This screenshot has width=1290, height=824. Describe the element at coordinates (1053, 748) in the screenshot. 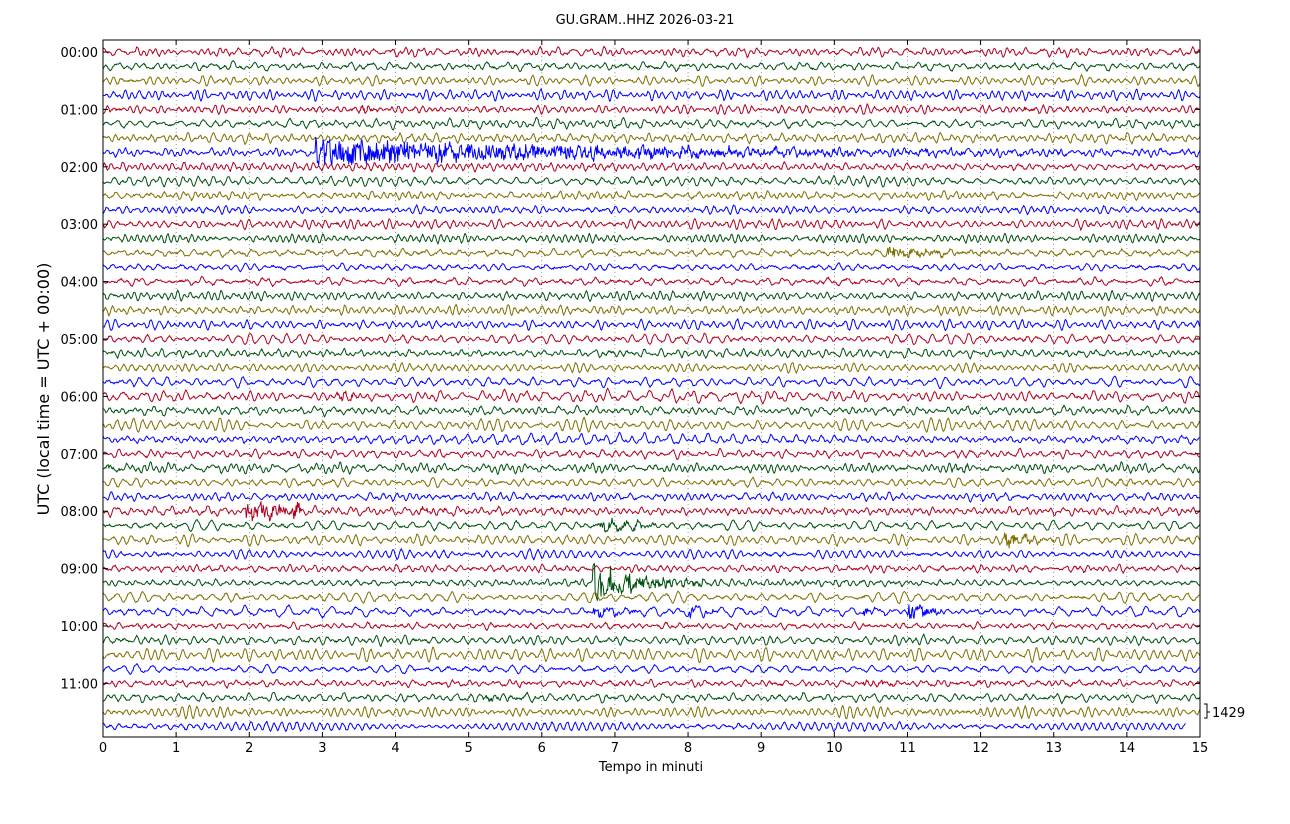

I see `x-tick-label: 13` at that location.